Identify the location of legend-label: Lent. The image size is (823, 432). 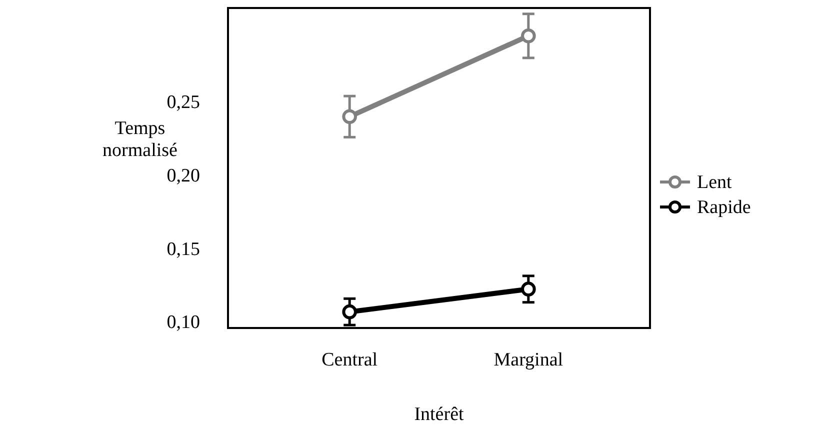
(715, 182).